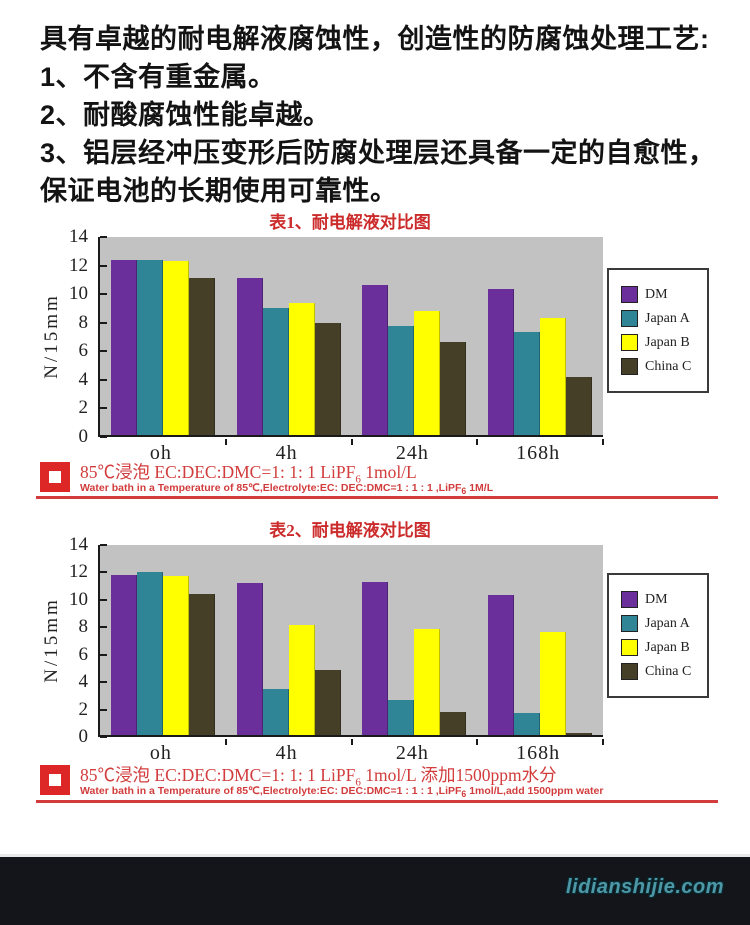 This screenshot has width=750, height=925. What do you see at coordinates (667, 318) in the screenshot?
I see `legend-label: Japan A` at bounding box center [667, 318].